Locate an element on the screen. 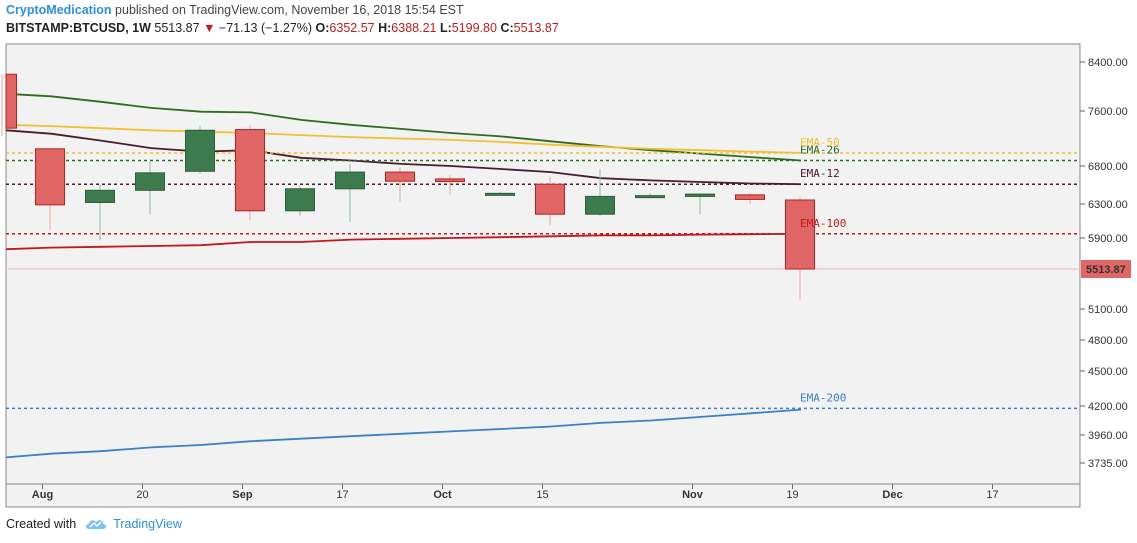  close-label: C: is located at coordinates (507, 28).